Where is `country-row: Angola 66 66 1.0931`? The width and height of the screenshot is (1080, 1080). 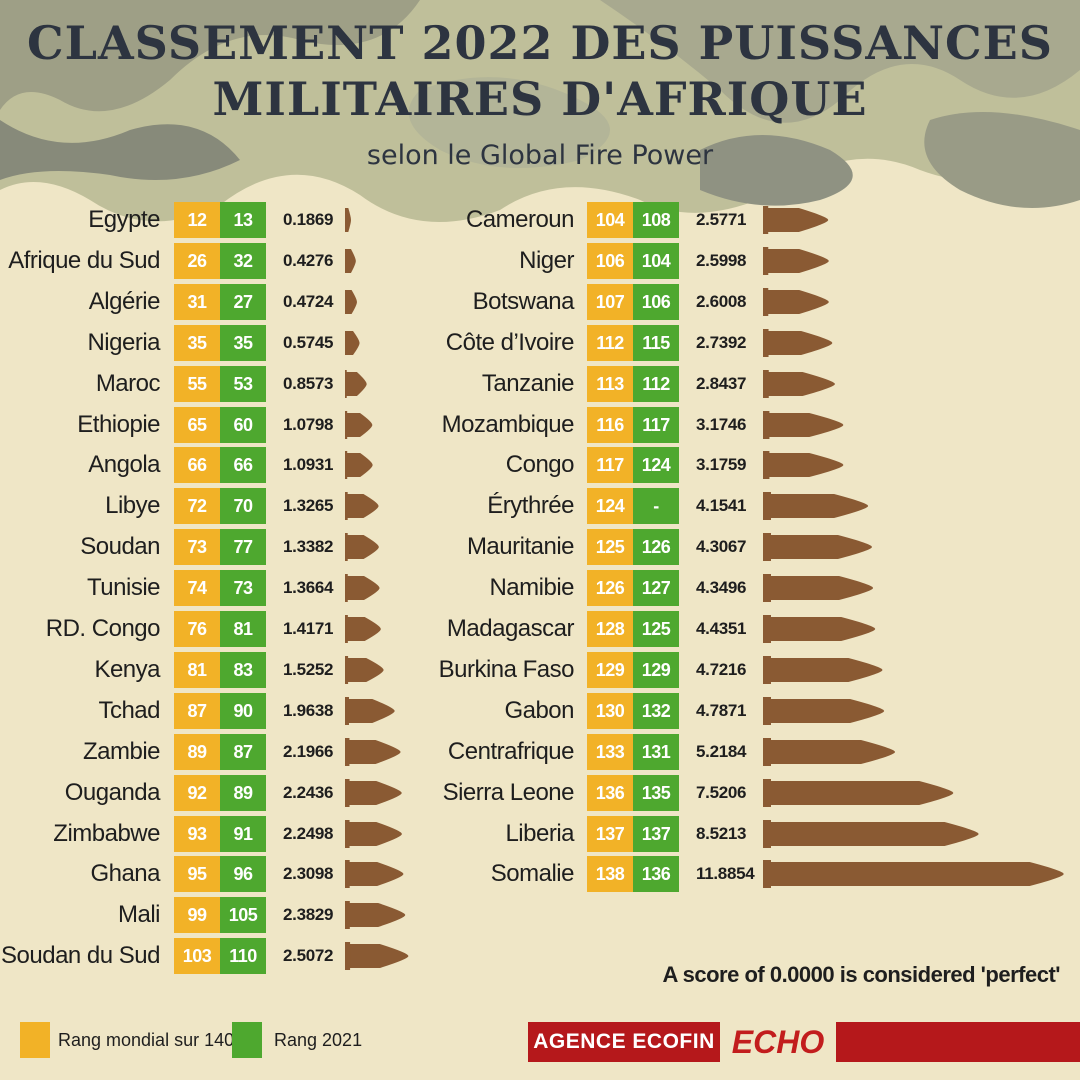
country-row: Angola 66 66 1.0931 is located at coordinates (540, 465).